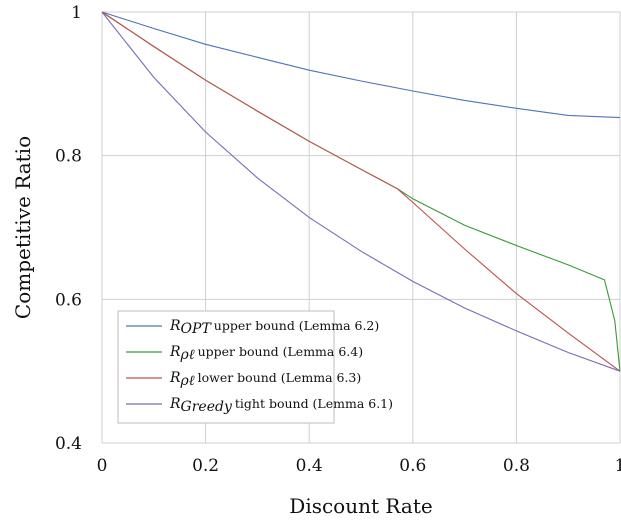 This screenshot has height=524, width=621. Describe the element at coordinates (618, 466) in the screenshot. I see `x-tick-label: 1` at that location.